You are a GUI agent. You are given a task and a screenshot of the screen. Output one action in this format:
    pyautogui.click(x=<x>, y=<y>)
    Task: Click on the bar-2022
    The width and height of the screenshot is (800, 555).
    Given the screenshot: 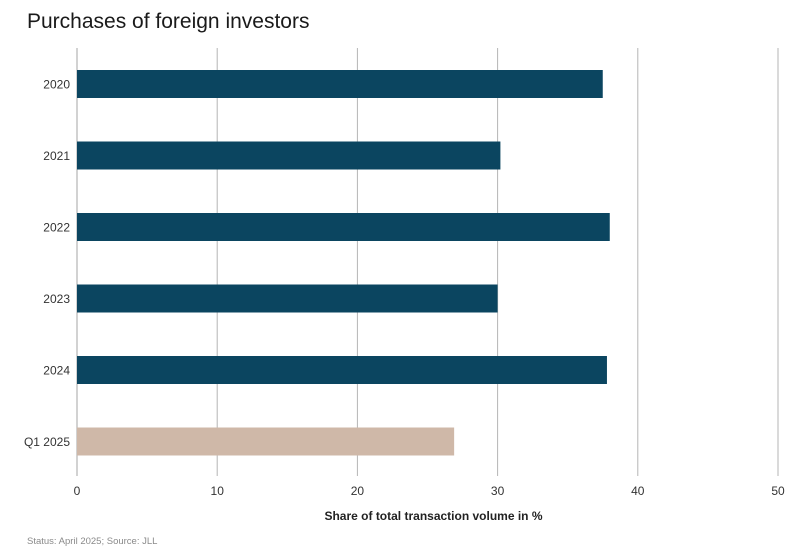 What is the action you would take?
    pyautogui.click(x=343, y=227)
    